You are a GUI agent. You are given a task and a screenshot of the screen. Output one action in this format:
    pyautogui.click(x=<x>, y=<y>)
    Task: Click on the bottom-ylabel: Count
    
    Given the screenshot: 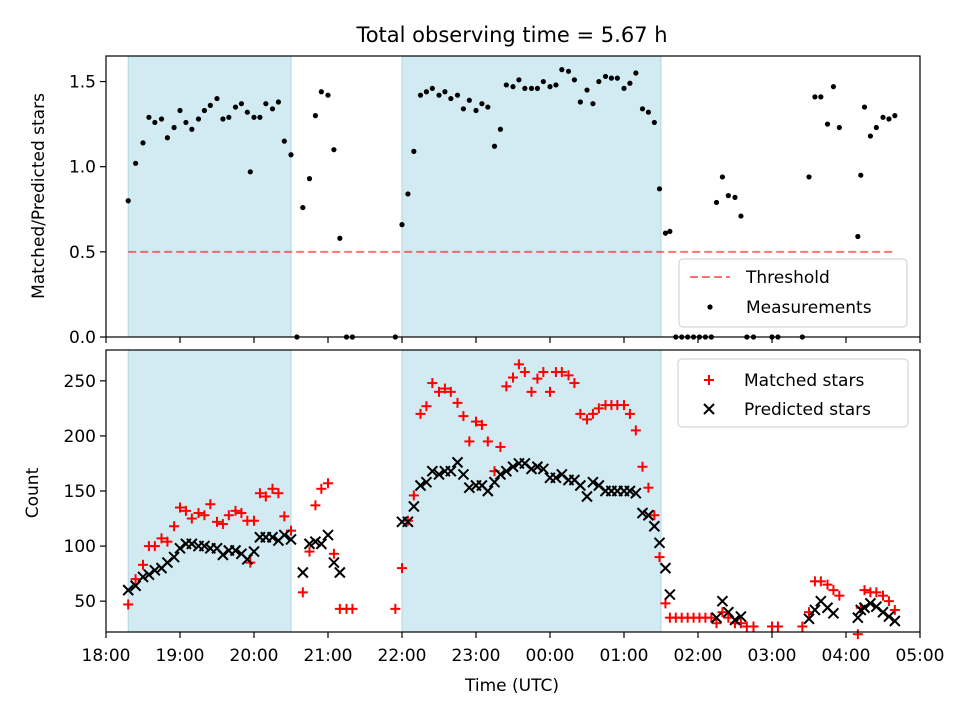 What is the action you would take?
    pyautogui.click(x=33, y=492)
    